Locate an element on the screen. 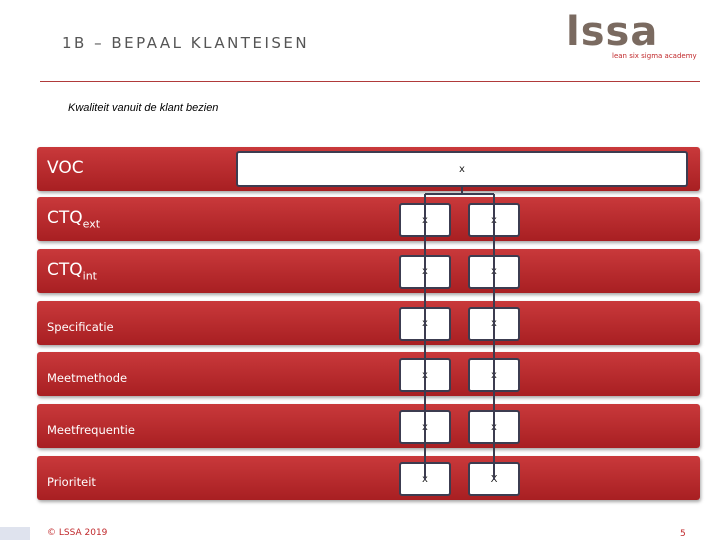  row-label: VOC is located at coordinates (65, 168).